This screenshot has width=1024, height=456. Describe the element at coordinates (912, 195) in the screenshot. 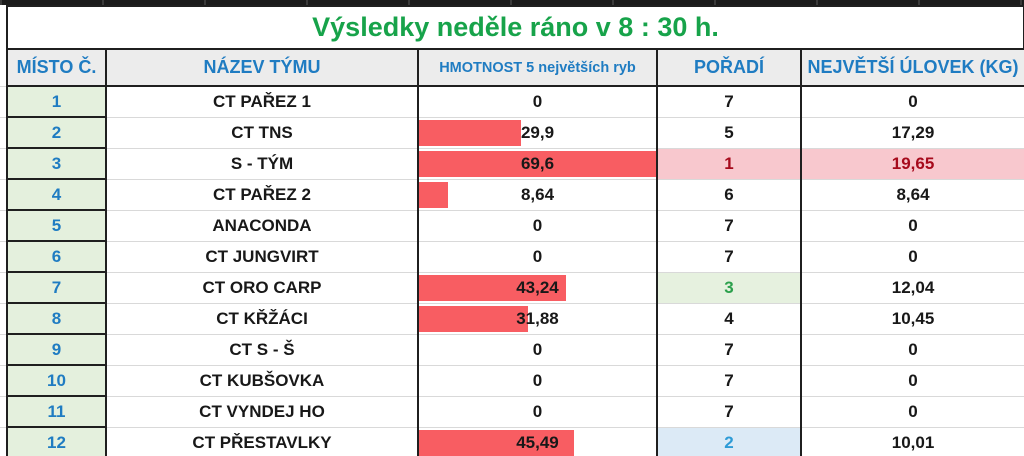

I see `biggest-catch-cell: 8,64` at that location.